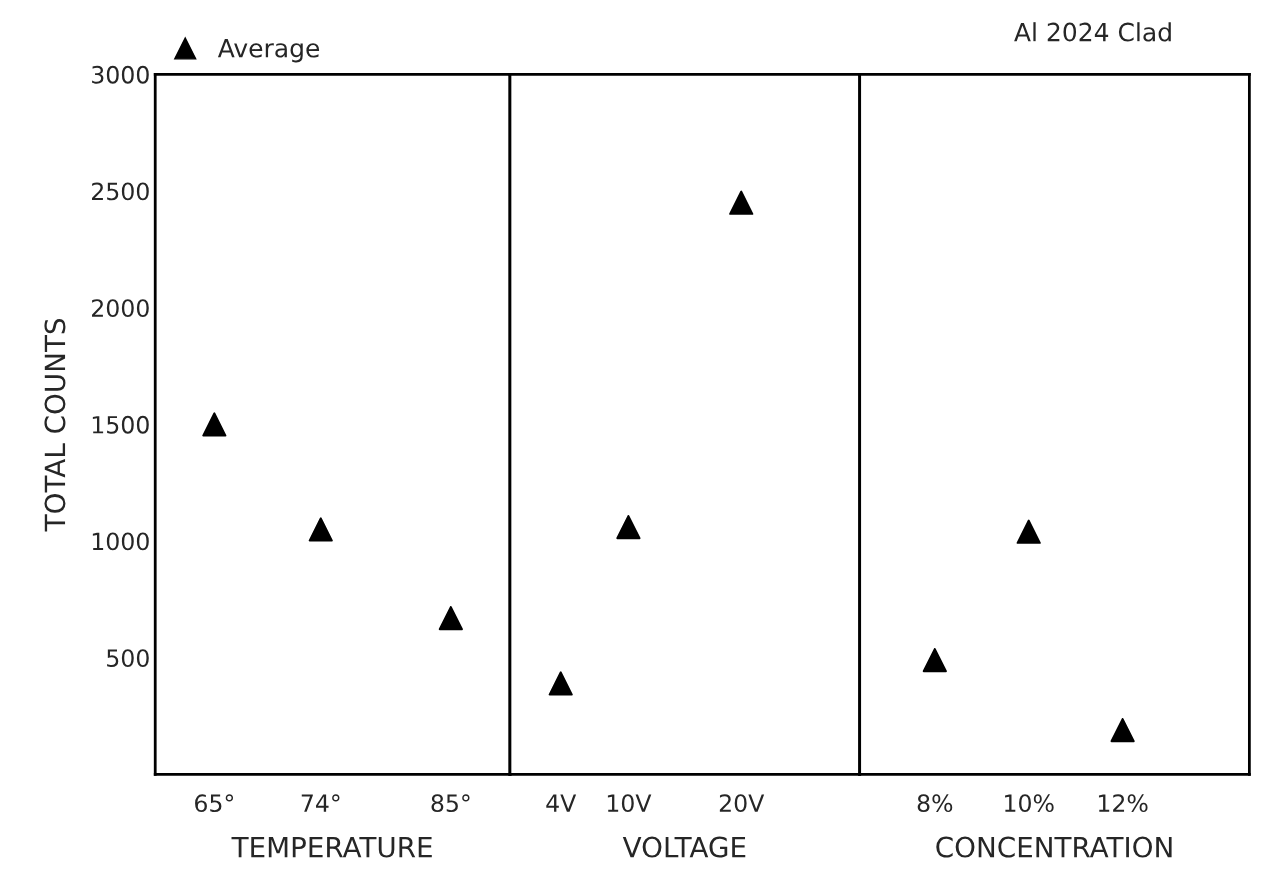  What do you see at coordinates (120, 74) in the screenshot?
I see `y-tick-label: 3000` at bounding box center [120, 74].